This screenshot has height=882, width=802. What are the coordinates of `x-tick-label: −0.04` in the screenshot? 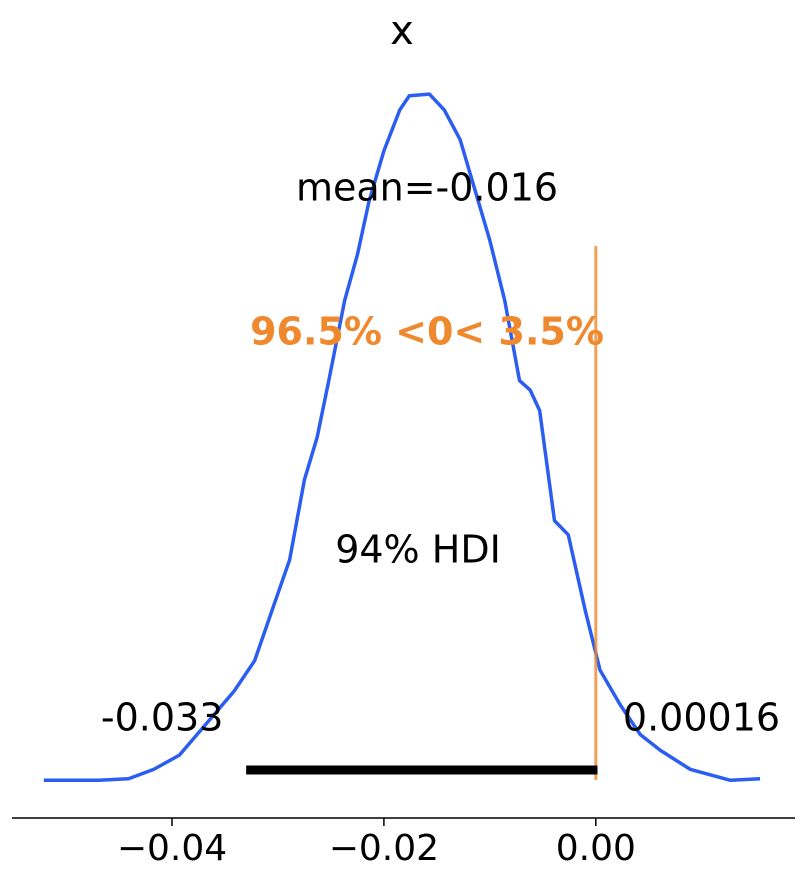 It's located at (172, 848).